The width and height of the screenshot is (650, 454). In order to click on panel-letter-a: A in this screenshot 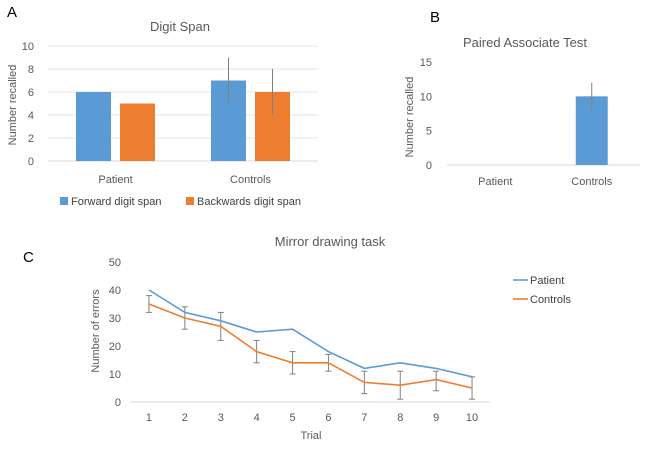, I will do `click(12, 12)`.